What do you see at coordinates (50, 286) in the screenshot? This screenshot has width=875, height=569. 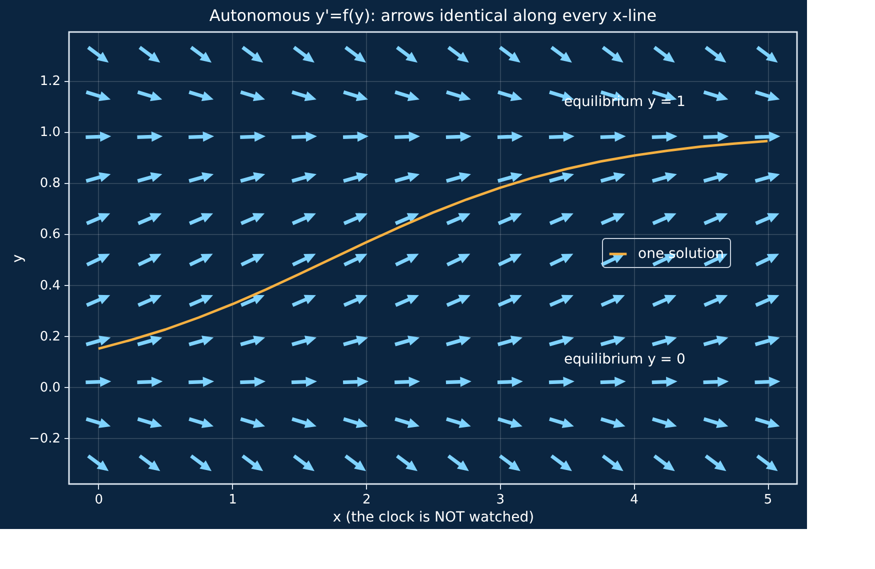 I see `y-tick-label: 0.4` at bounding box center [50, 286].